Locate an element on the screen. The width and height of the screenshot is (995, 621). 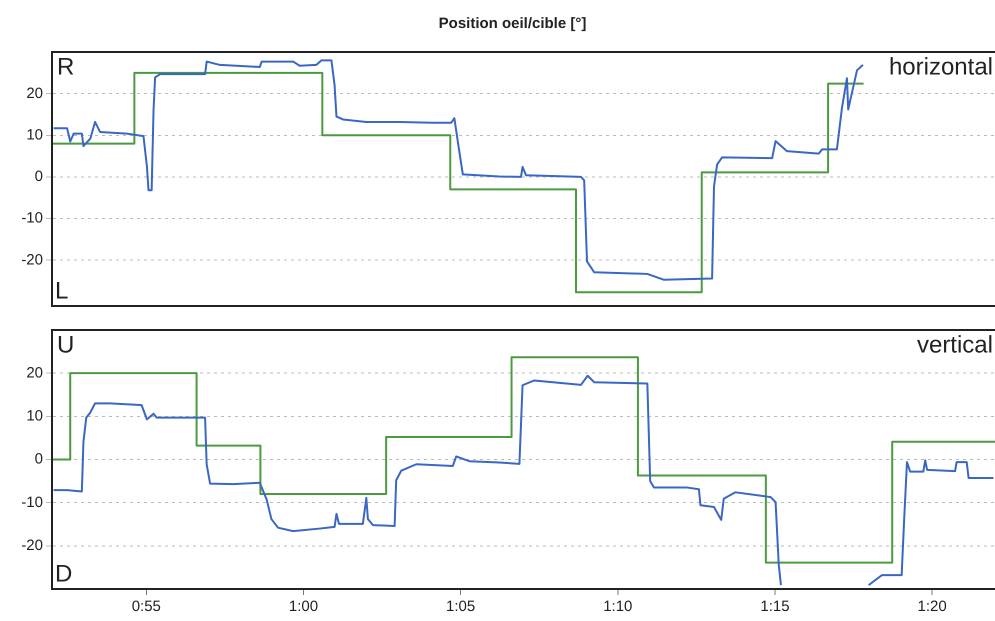
x-tick-label: 1:20 is located at coordinates (932, 607).